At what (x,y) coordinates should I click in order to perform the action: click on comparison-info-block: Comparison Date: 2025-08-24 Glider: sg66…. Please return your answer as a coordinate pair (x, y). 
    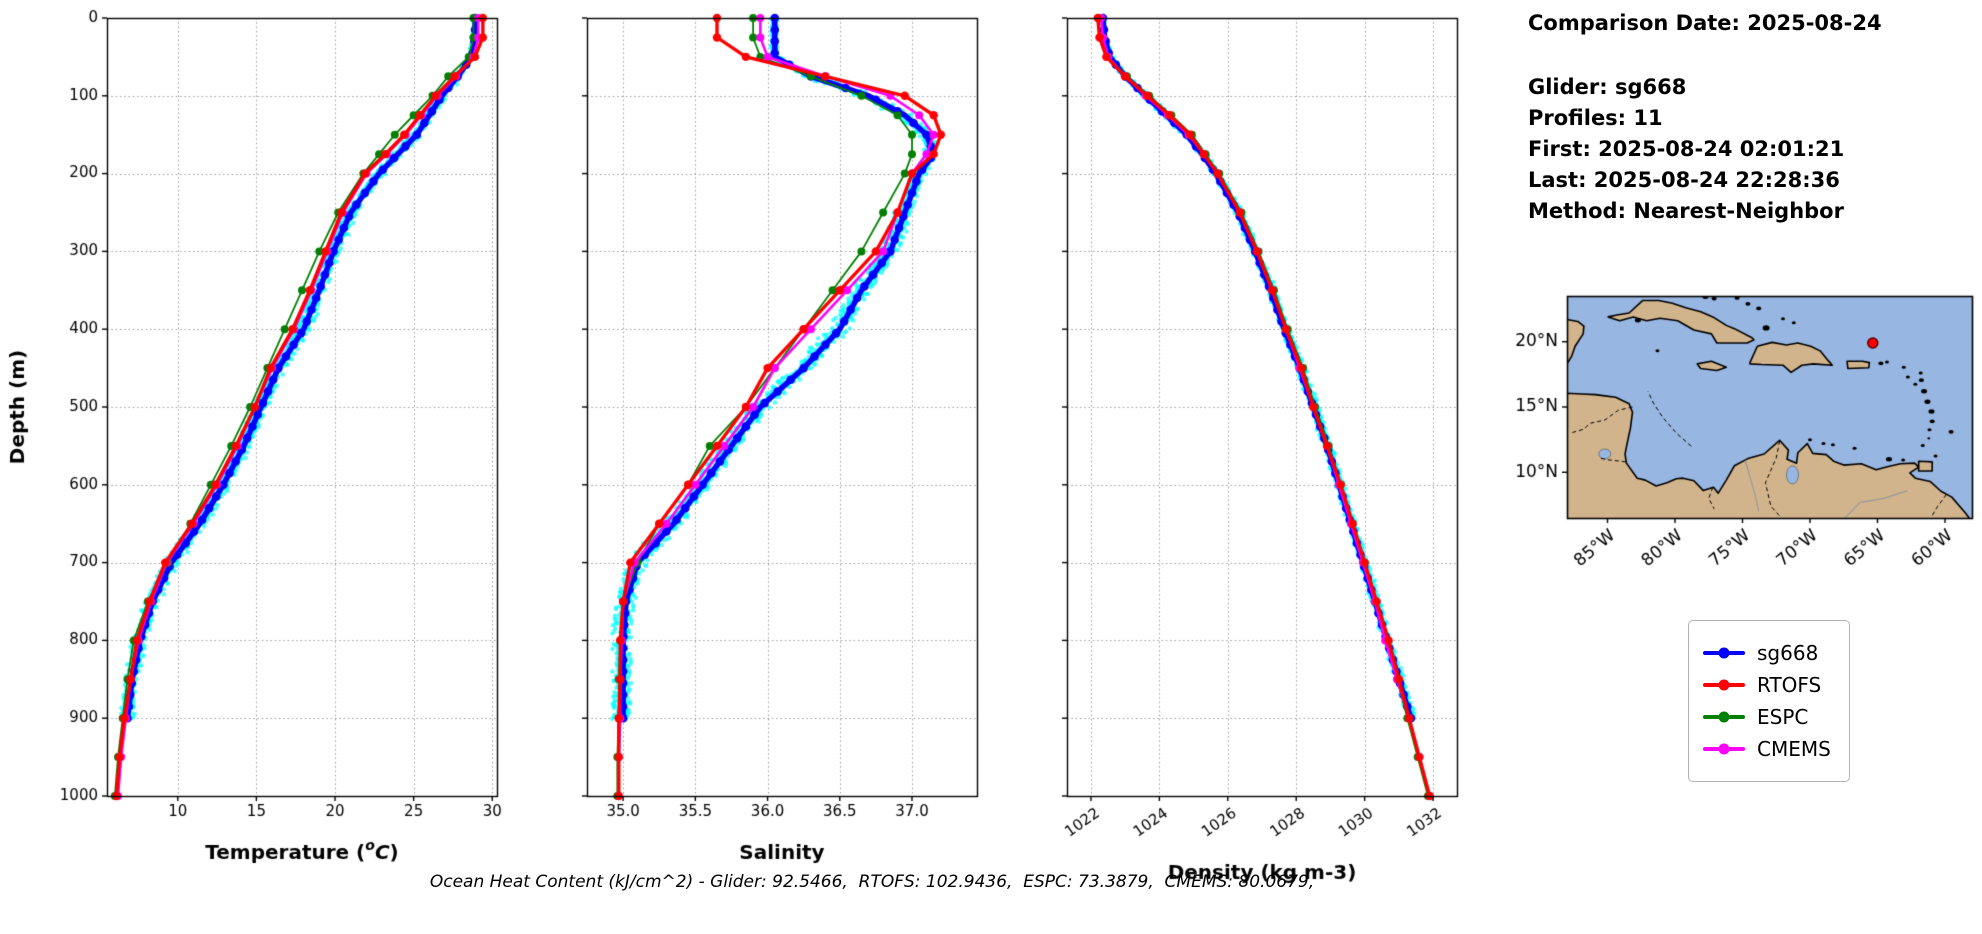
    Looking at the image, I should click on (1705, 117).